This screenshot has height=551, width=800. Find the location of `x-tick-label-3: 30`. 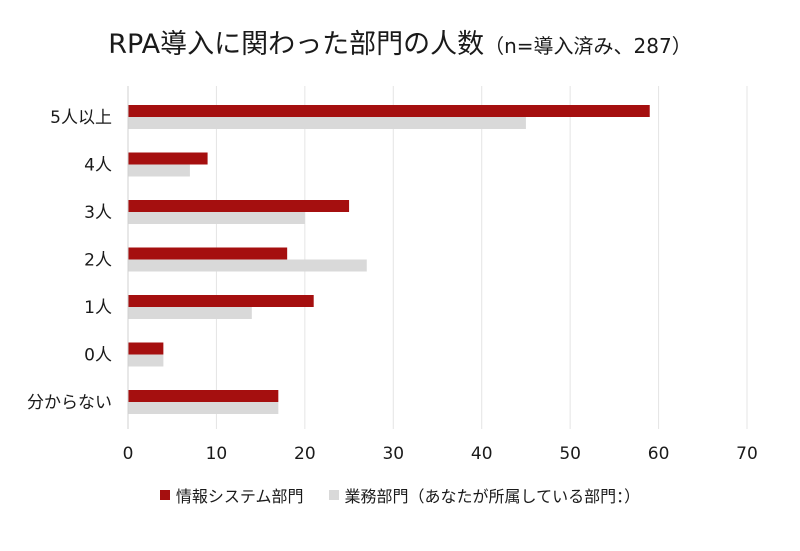

x-tick-label-3: 30 is located at coordinates (393, 454).